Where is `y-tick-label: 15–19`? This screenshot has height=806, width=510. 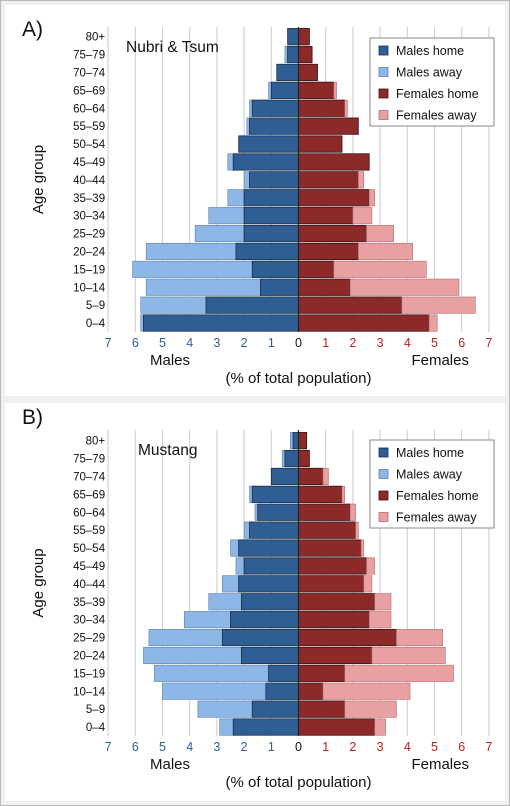 y-tick-label: 15–19 is located at coordinates (89, 674).